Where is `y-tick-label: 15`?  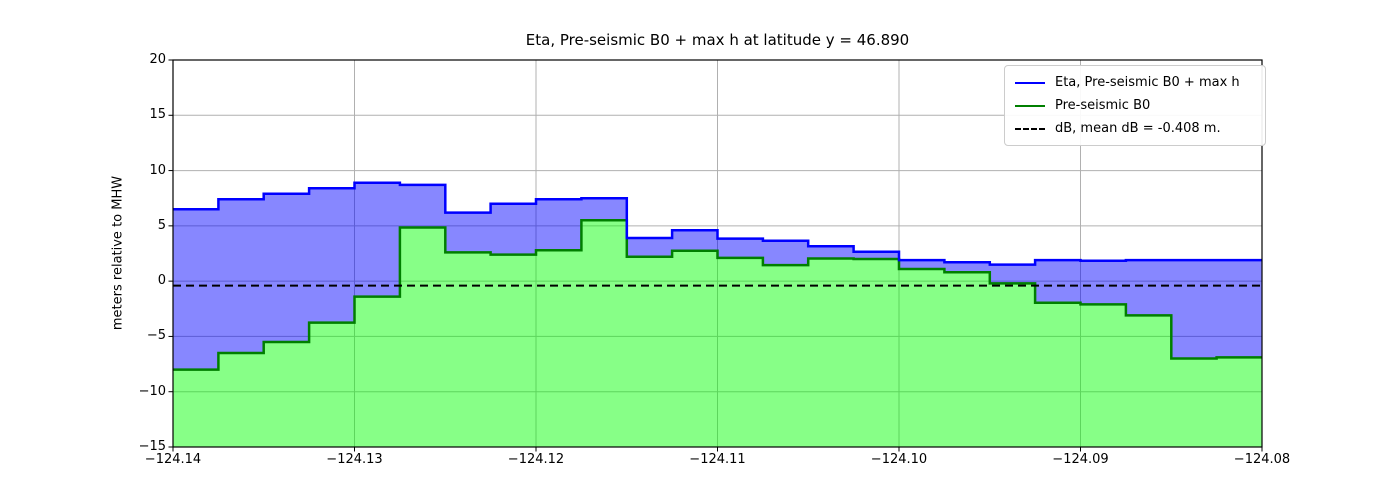
y-tick-label: 15 is located at coordinates (157, 115).